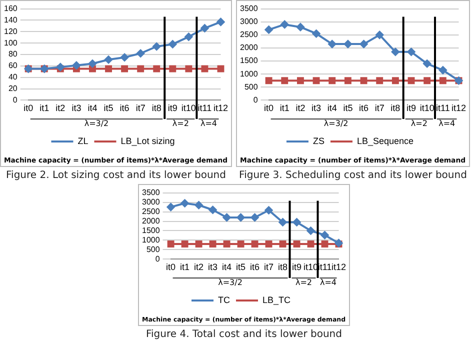 This screenshot has width=471, height=342. What do you see at coordinates (13, 88) in the screenshot?
I see `y-tick-label: 20` at bounding box center [13, 88].